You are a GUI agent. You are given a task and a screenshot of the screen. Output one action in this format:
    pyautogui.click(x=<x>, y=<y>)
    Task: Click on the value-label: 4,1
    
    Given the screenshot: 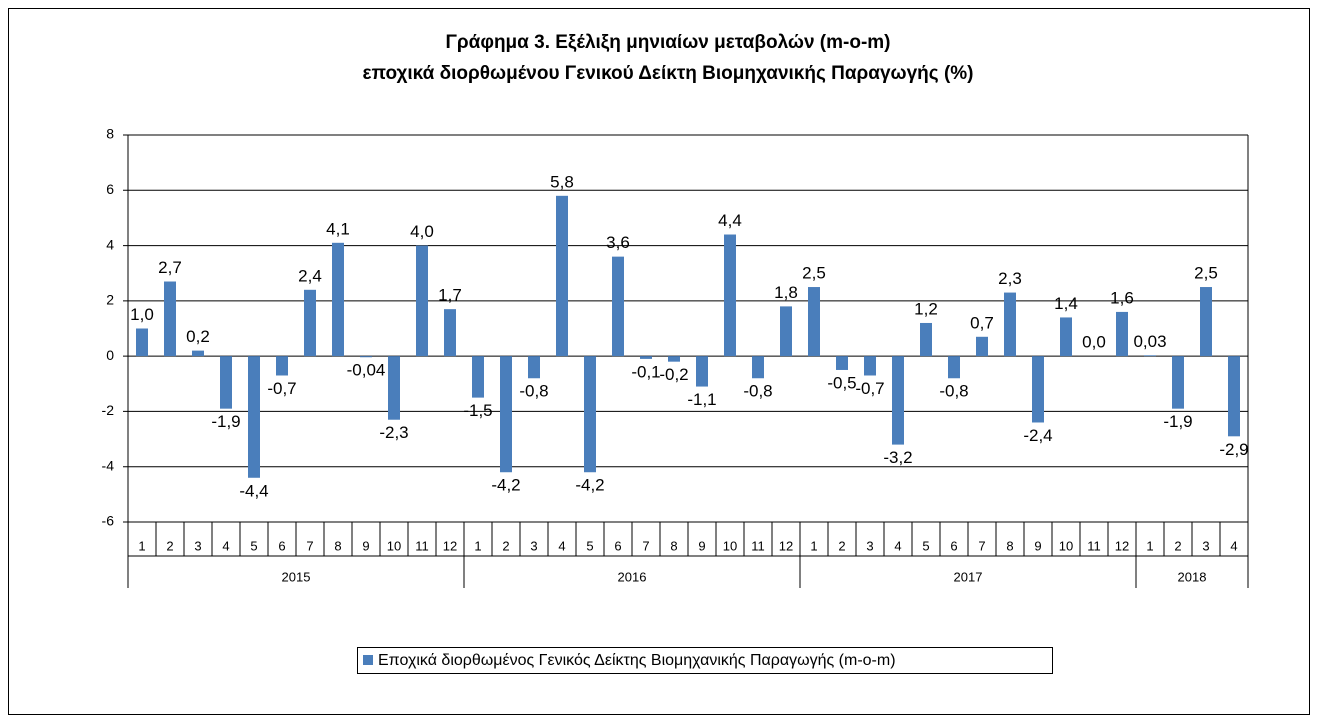 What is the action you would take?
    pyautogui.click(x=338, y=228)
    